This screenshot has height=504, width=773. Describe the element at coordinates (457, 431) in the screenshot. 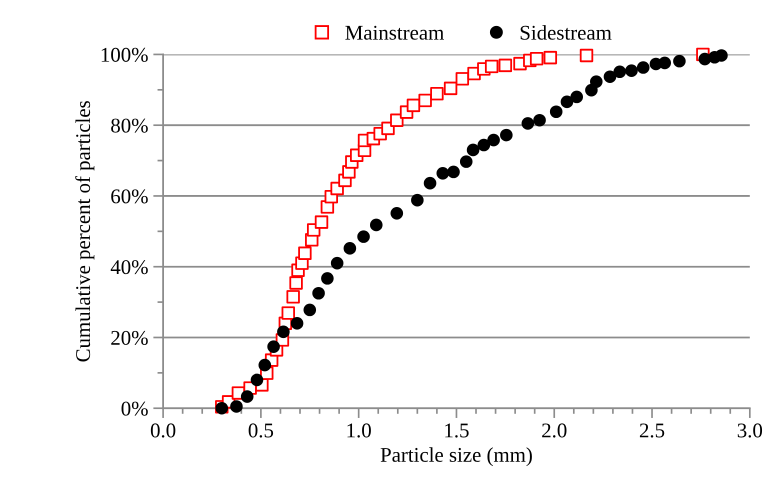

I see `x-tick-label: 1.5` at that location.